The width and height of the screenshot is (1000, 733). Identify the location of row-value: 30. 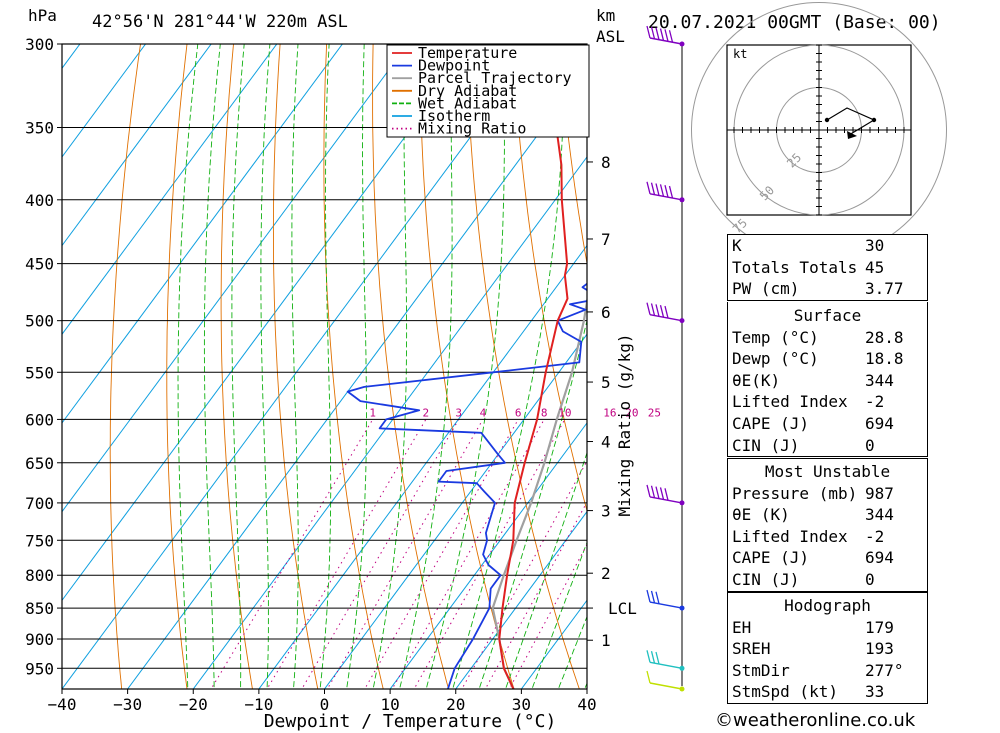
(875, 245).